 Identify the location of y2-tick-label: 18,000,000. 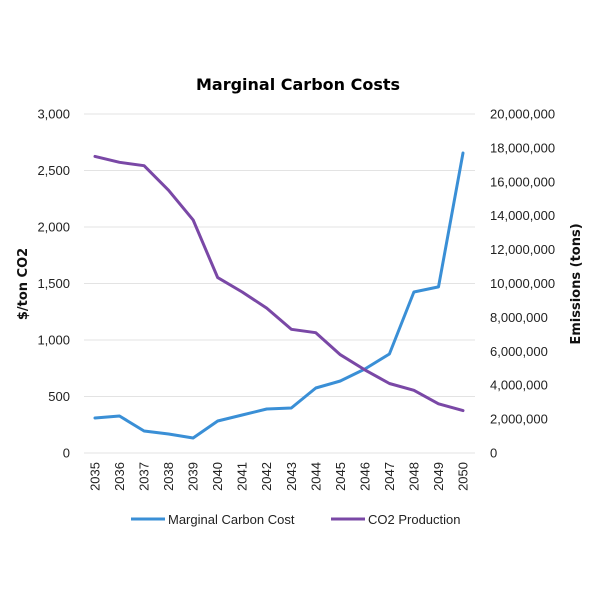
(522, 147).